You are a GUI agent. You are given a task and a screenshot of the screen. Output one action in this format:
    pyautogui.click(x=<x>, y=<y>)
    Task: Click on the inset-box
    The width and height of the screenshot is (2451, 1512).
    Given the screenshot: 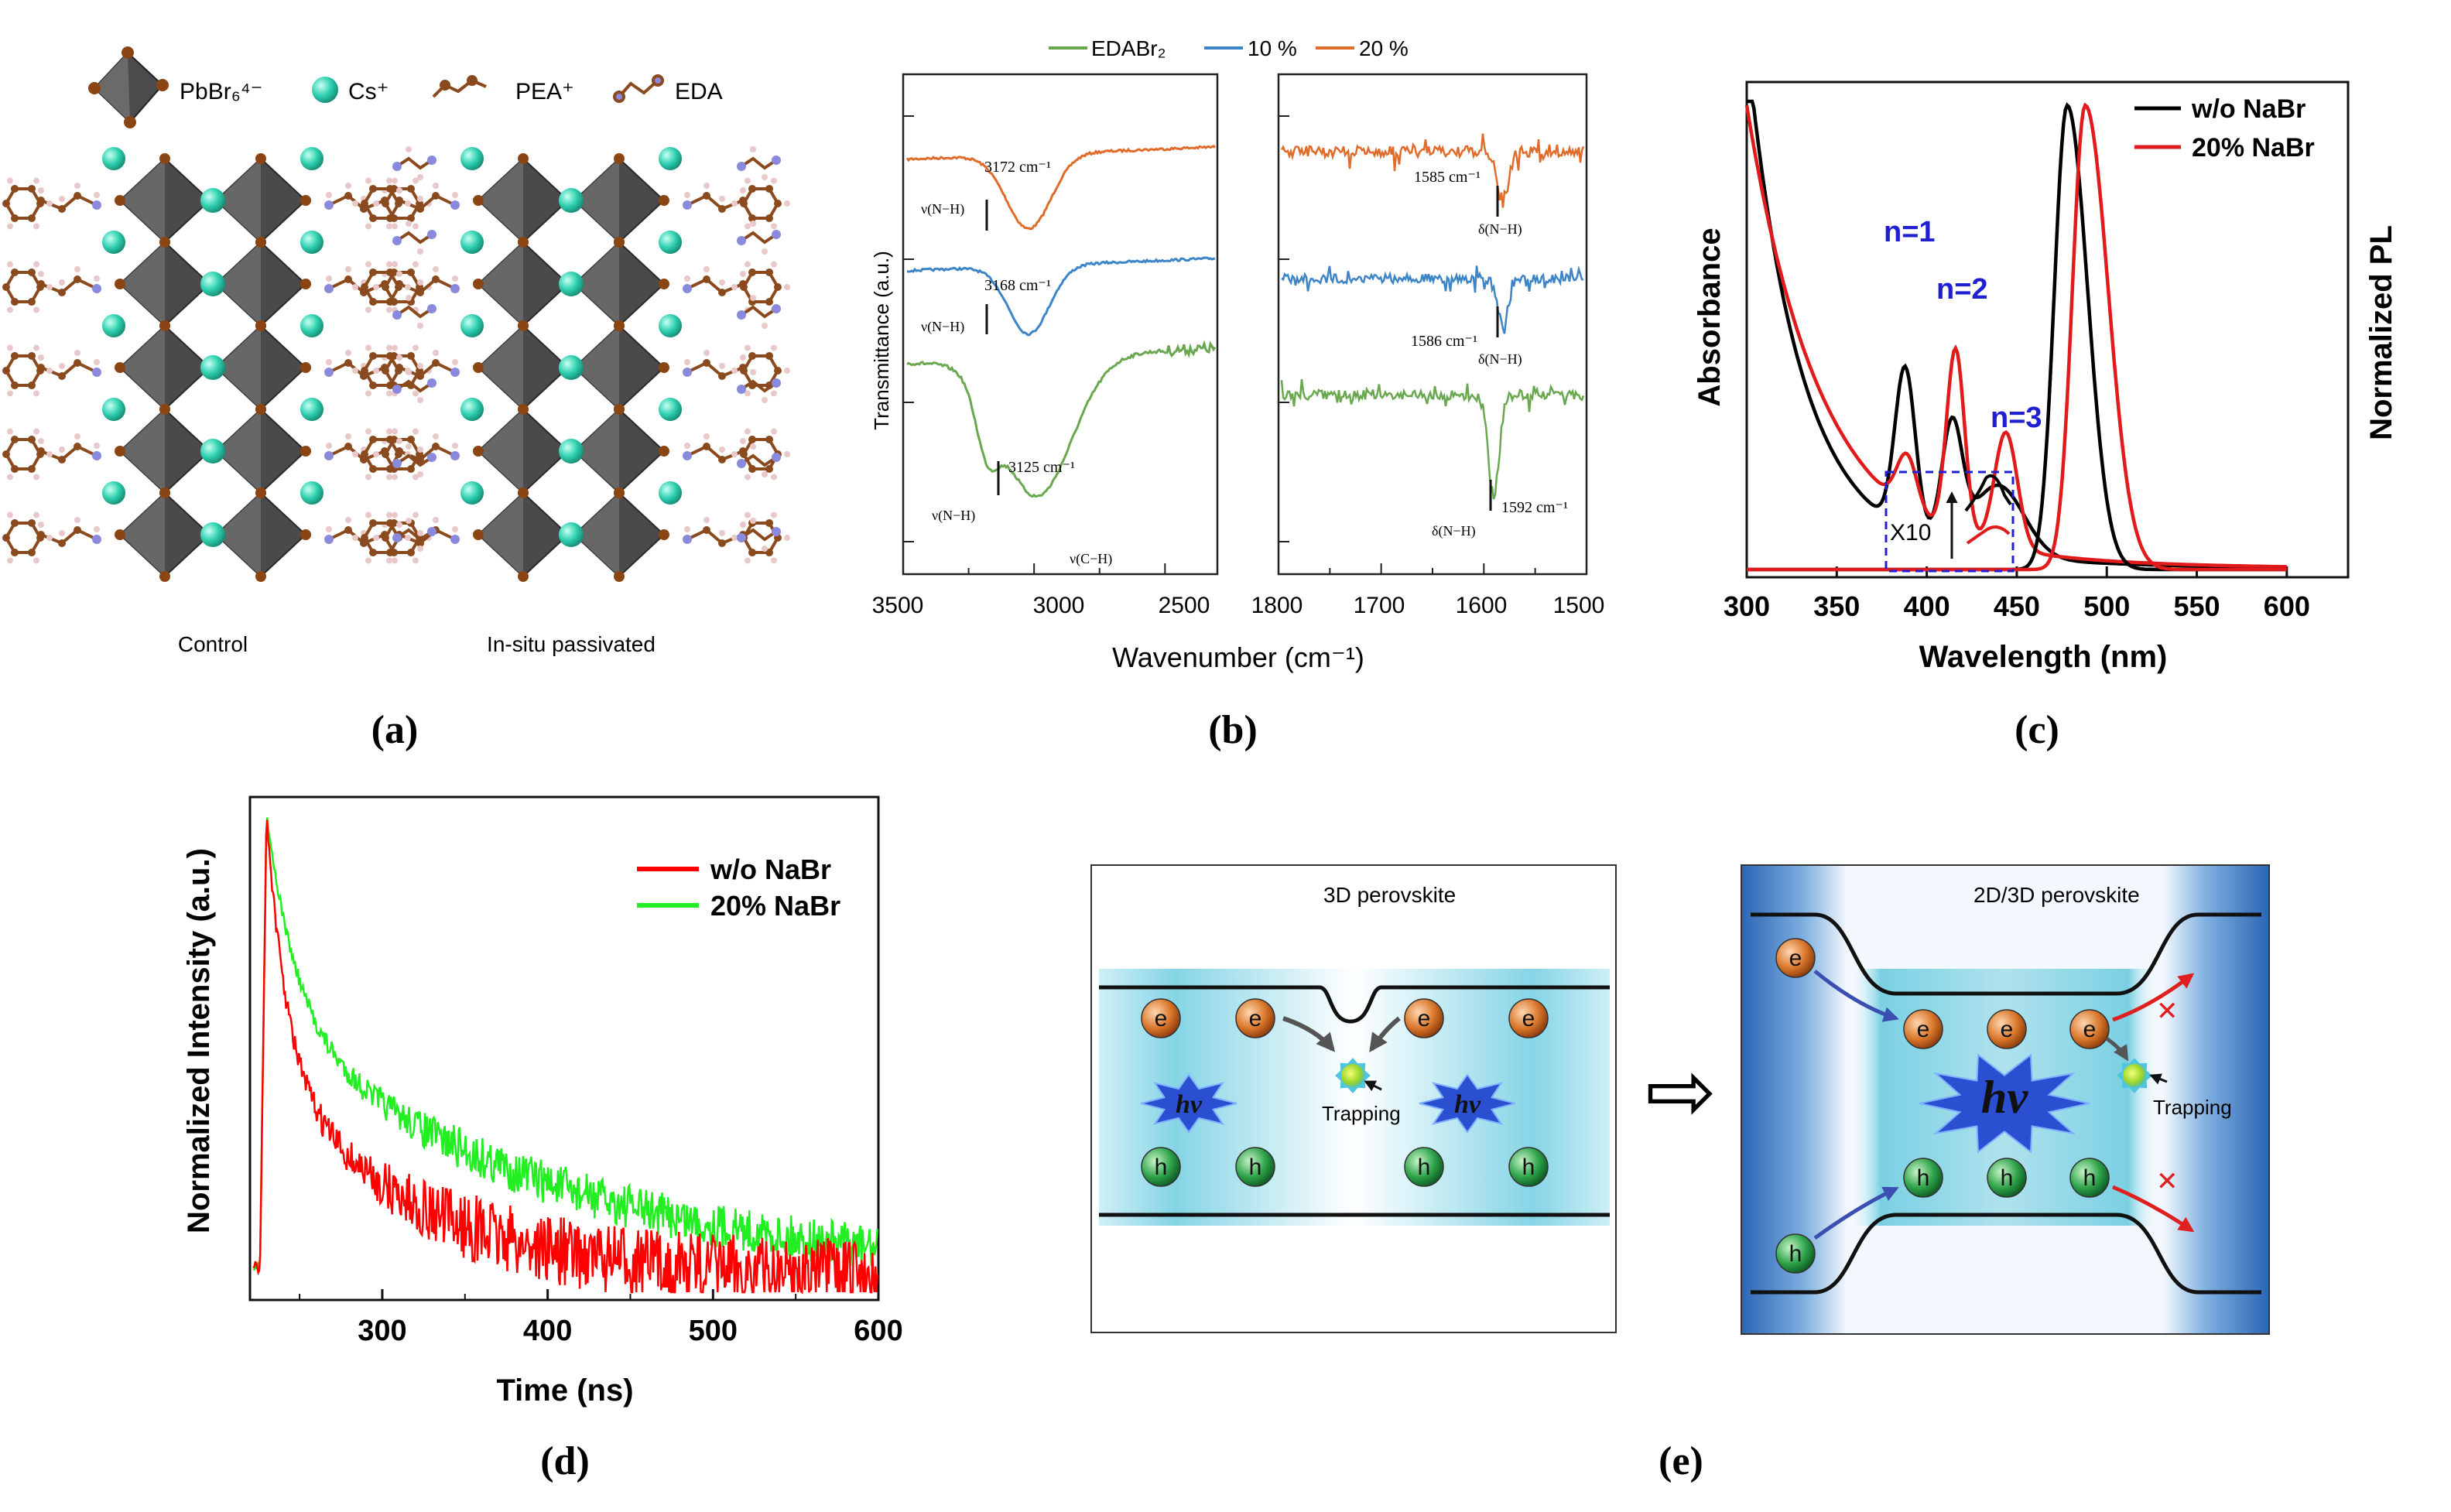 What is the action you would take?
    pyautogui.click(x=1949, y=521)
    